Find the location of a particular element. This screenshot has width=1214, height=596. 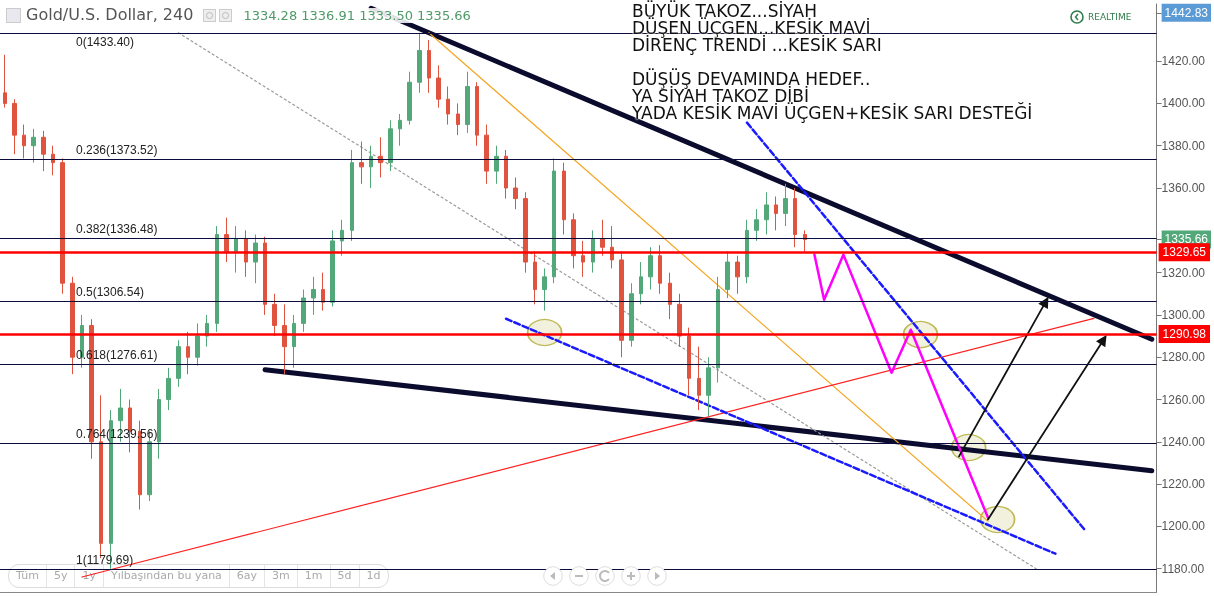

y-tick-label: 1260.00 is located at coordinates (1183, 399).